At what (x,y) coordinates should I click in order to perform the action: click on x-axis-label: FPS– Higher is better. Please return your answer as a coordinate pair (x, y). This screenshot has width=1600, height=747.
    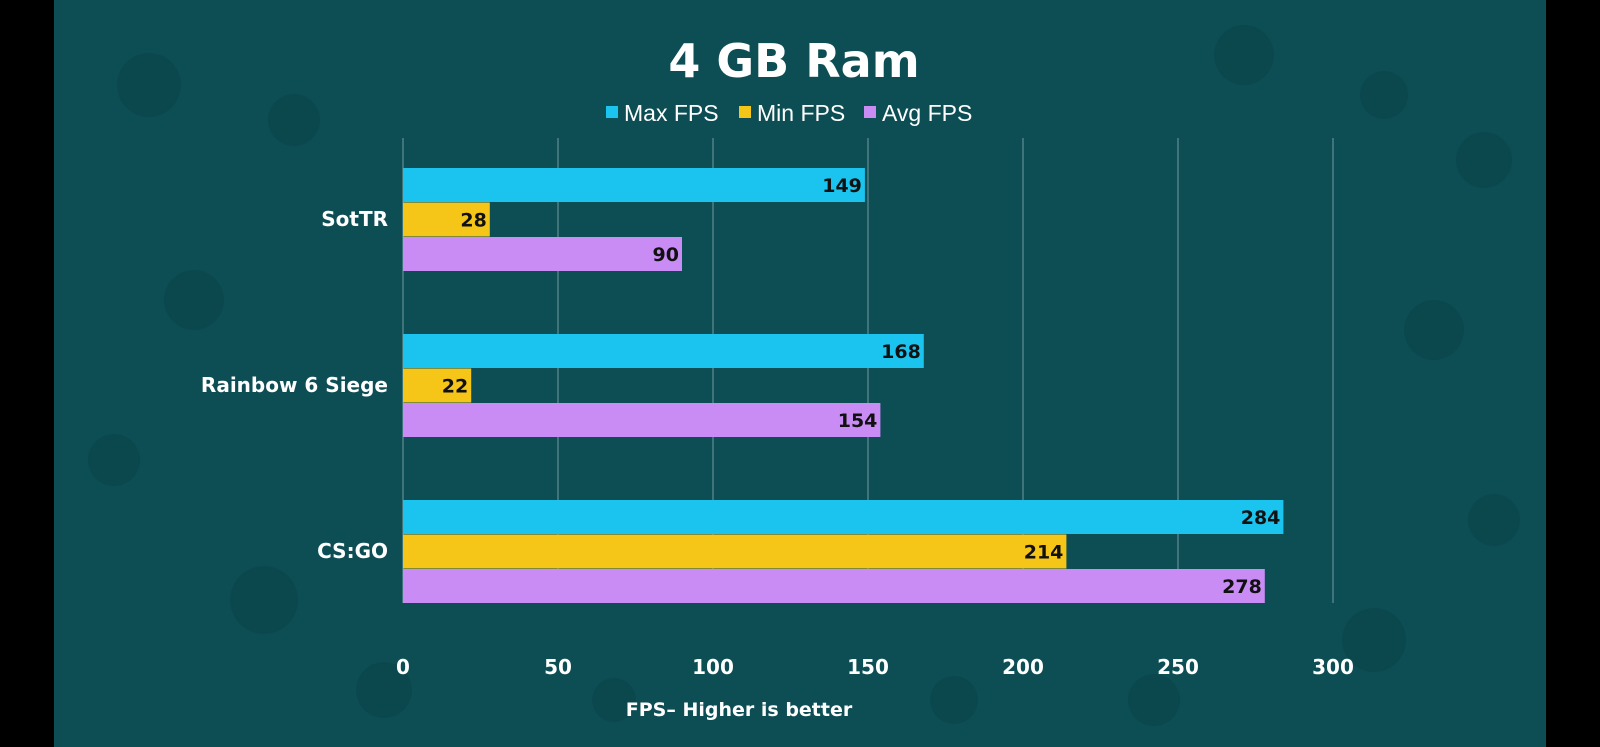
    Looking at the image, I should click on (739, 710).